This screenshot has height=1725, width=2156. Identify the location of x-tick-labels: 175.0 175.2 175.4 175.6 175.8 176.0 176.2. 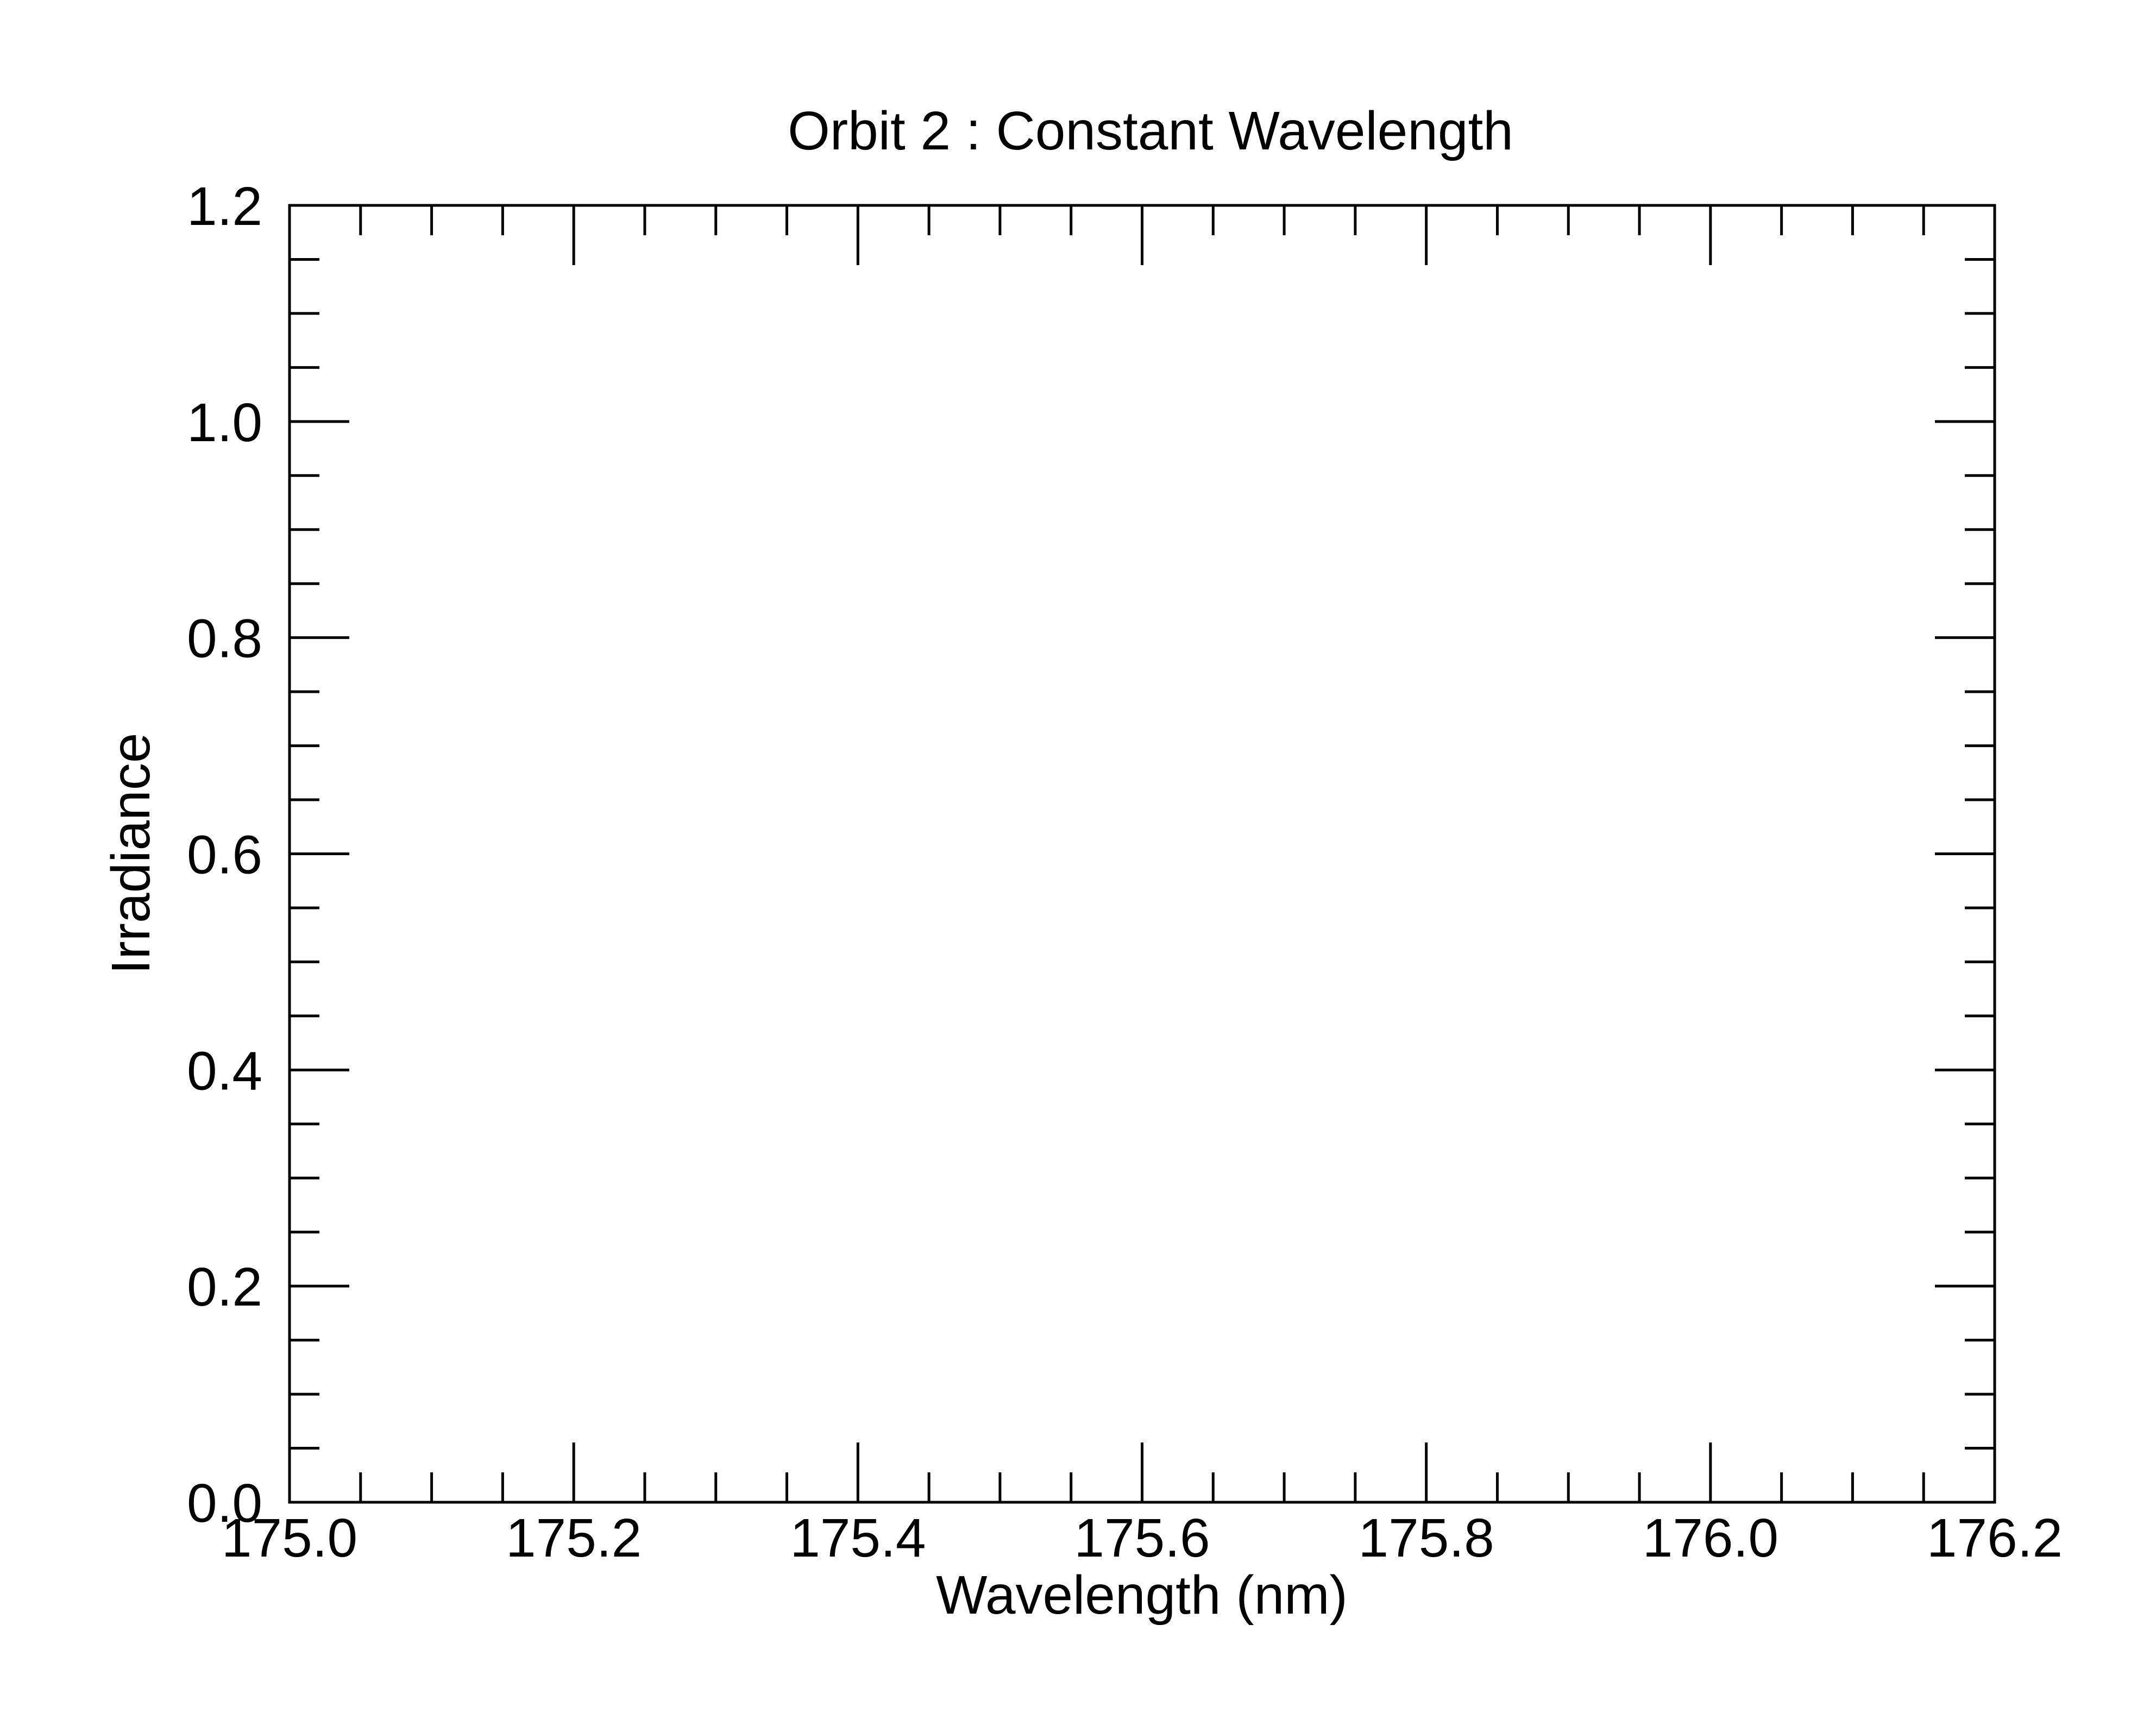
(1142, 1538).